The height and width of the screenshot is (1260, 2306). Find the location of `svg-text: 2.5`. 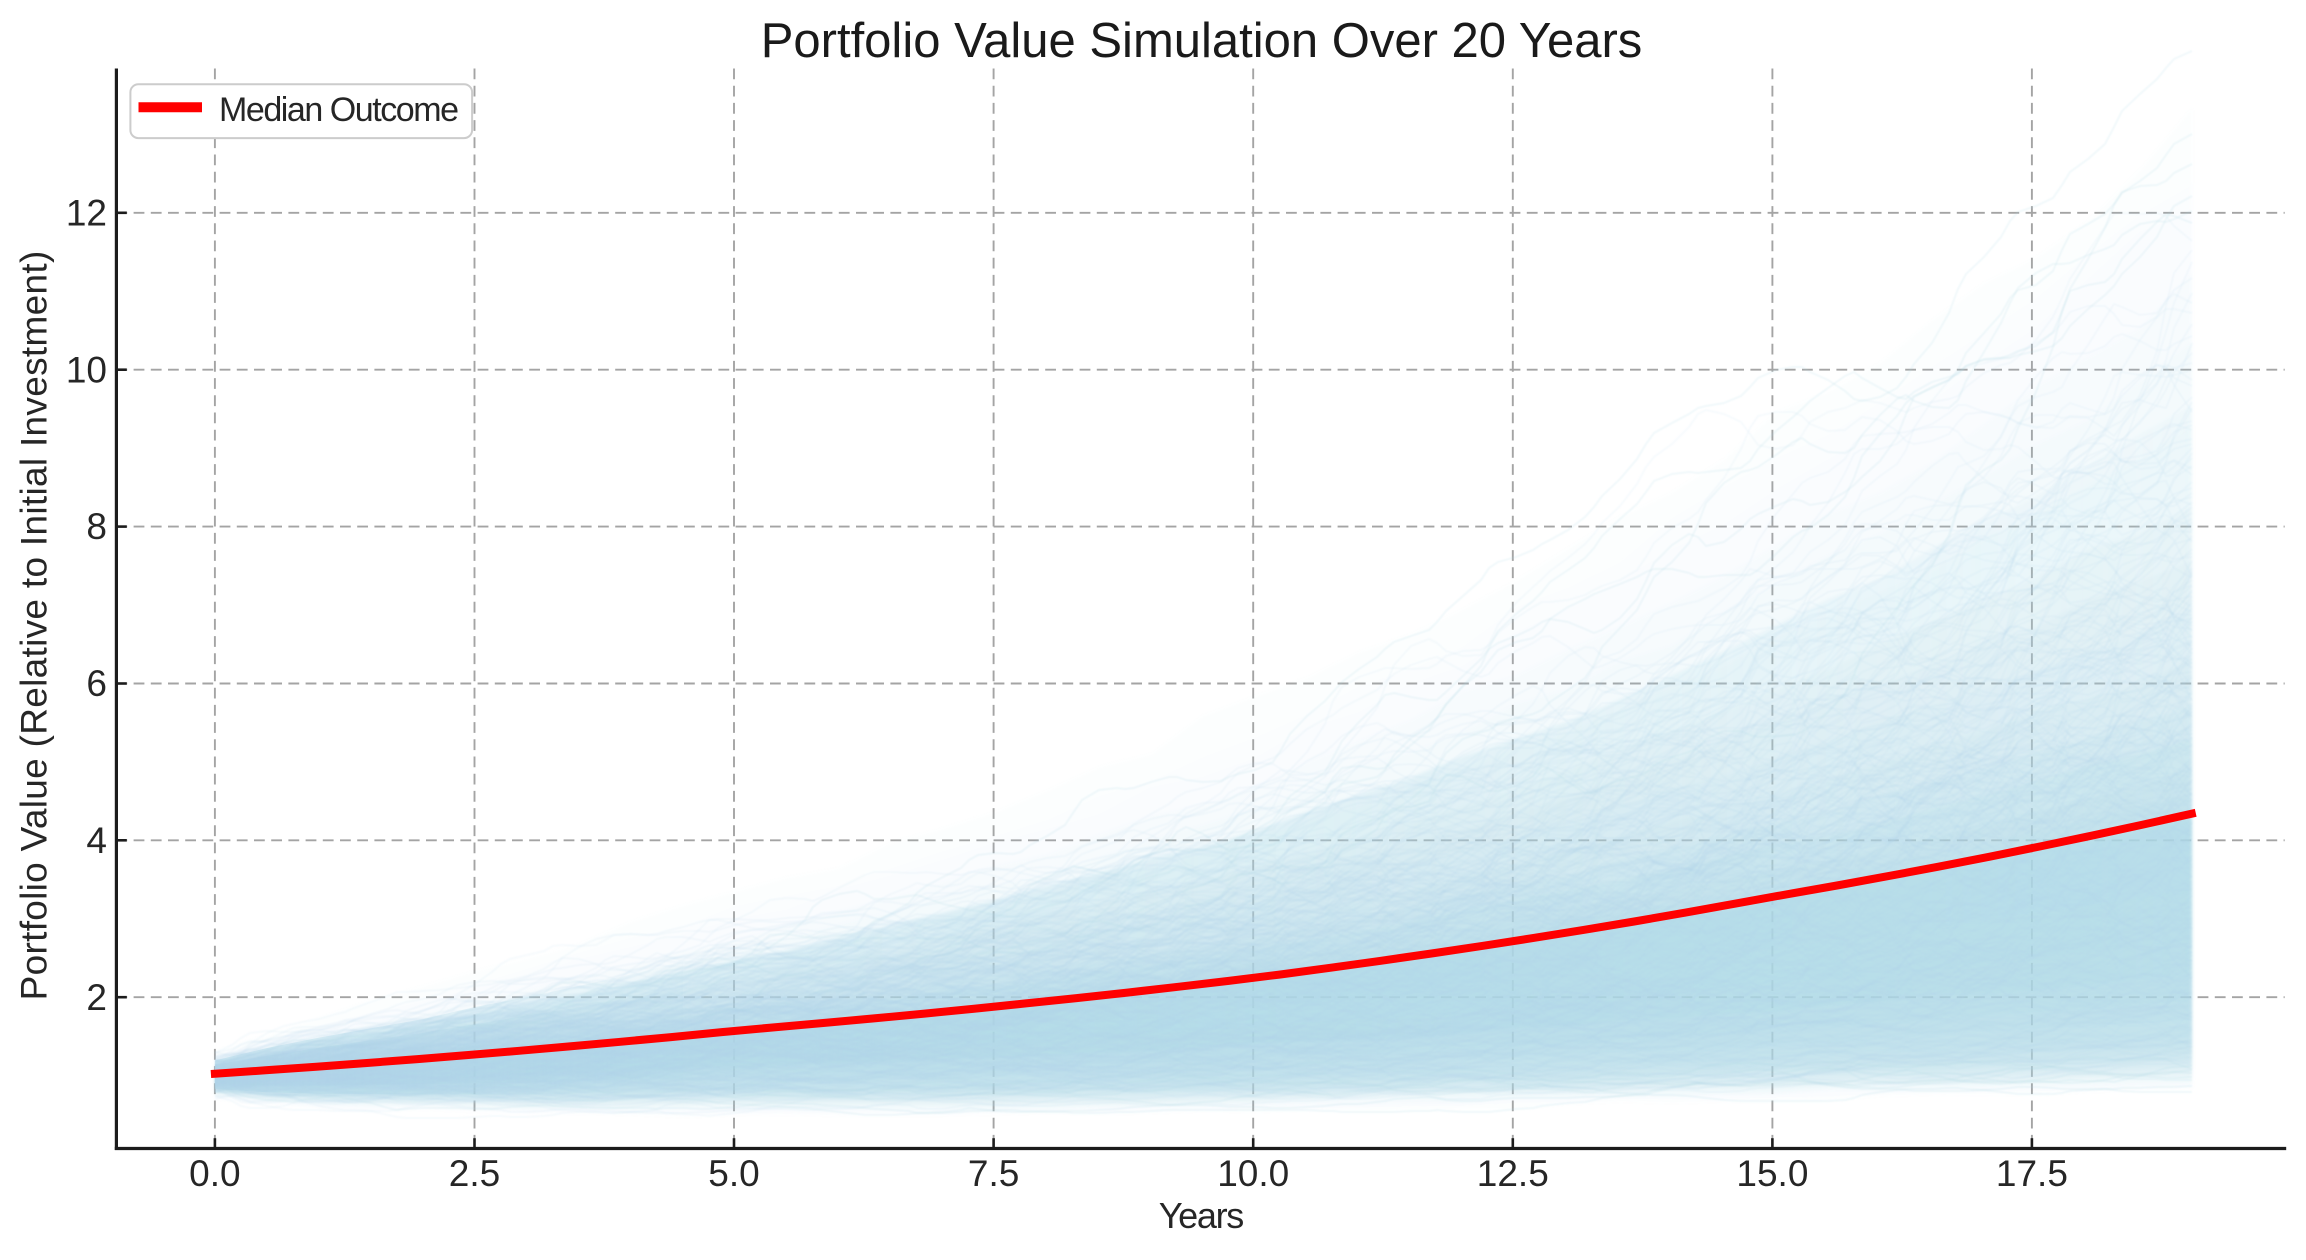

svg-text: 2.5 is located at coordinates (474, 1173).